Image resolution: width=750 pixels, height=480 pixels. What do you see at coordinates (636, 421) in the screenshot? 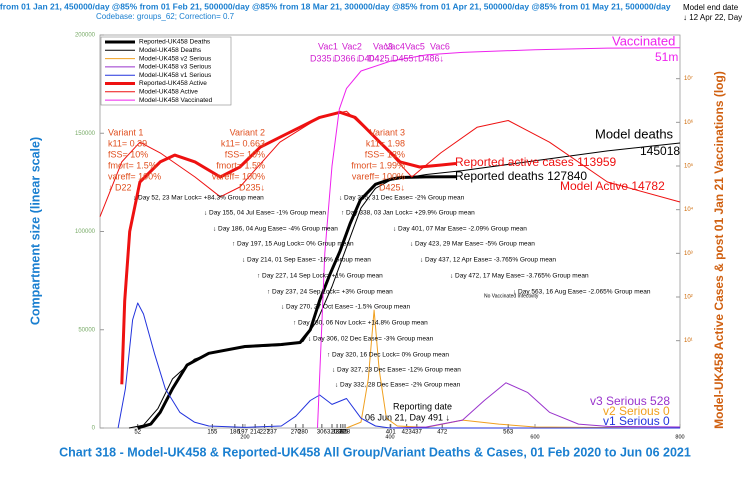
I see `annotation: v1 Serious 0` at bounding box center [636, 421].